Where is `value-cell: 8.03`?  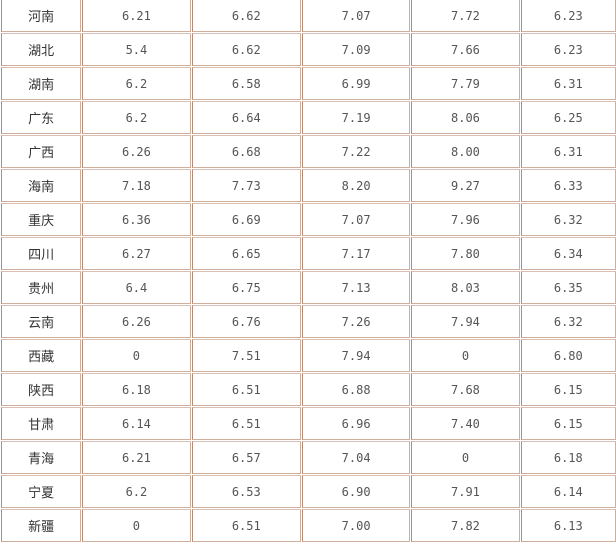 value-cell: 8.03 is located at coordinates (465, 287).